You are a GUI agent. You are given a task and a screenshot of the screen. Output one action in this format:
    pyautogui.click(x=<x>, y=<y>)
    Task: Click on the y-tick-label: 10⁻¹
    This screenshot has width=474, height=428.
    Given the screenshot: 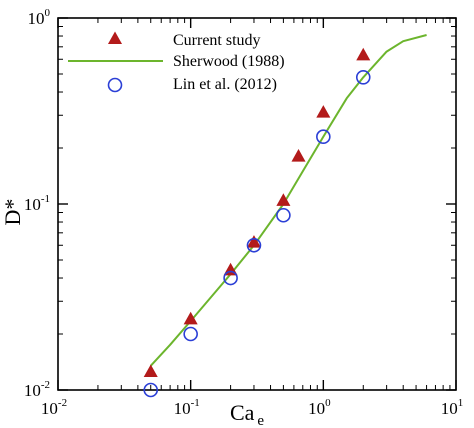 What is the action you would take?
    pyautogui.click(x=37, y=203)
    